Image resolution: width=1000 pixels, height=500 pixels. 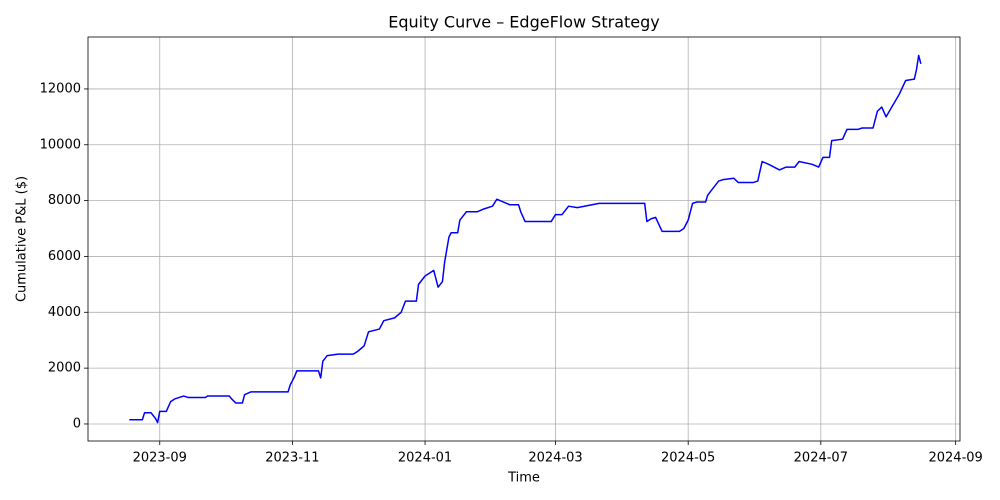 I want to click on x-tick-label: 2024-09, so click(x=955, y=458).